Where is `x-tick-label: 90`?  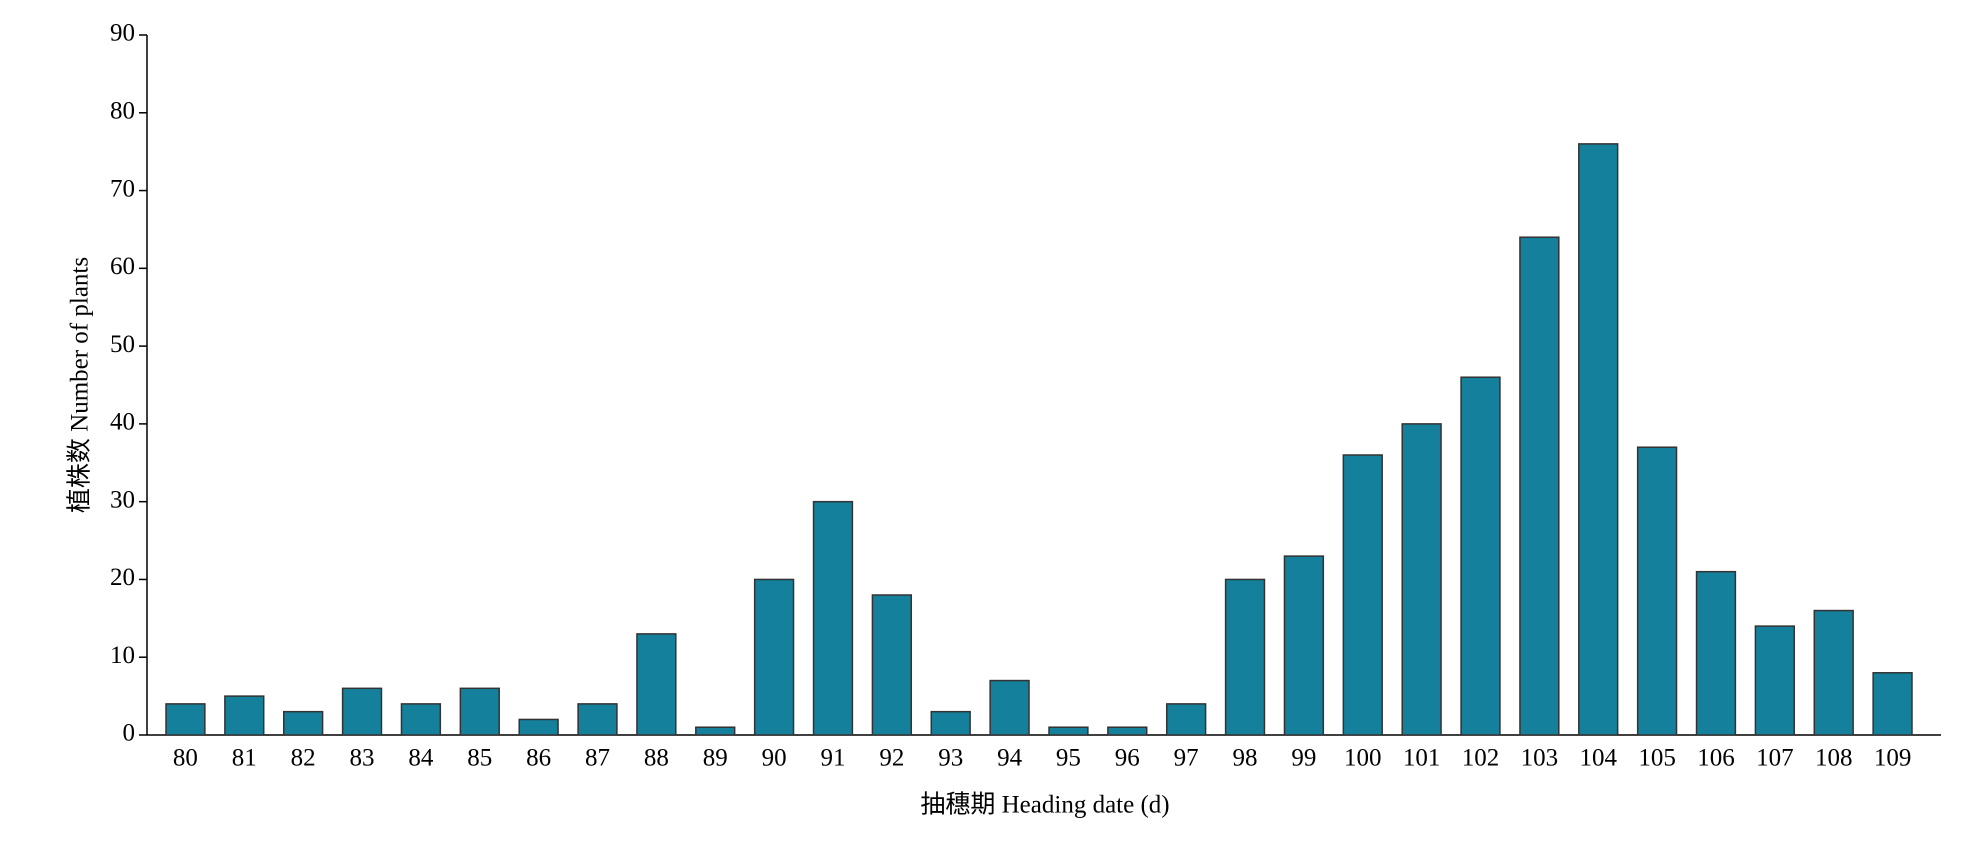
x-tick-label: 90 is located at coordinates (774, 758).